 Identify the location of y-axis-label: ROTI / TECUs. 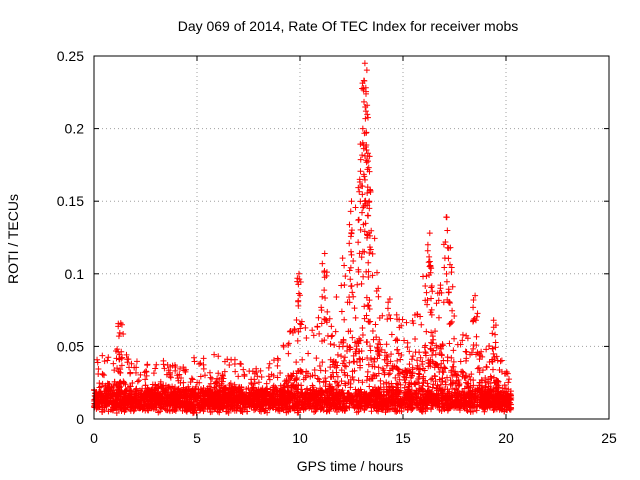
(13, 239).